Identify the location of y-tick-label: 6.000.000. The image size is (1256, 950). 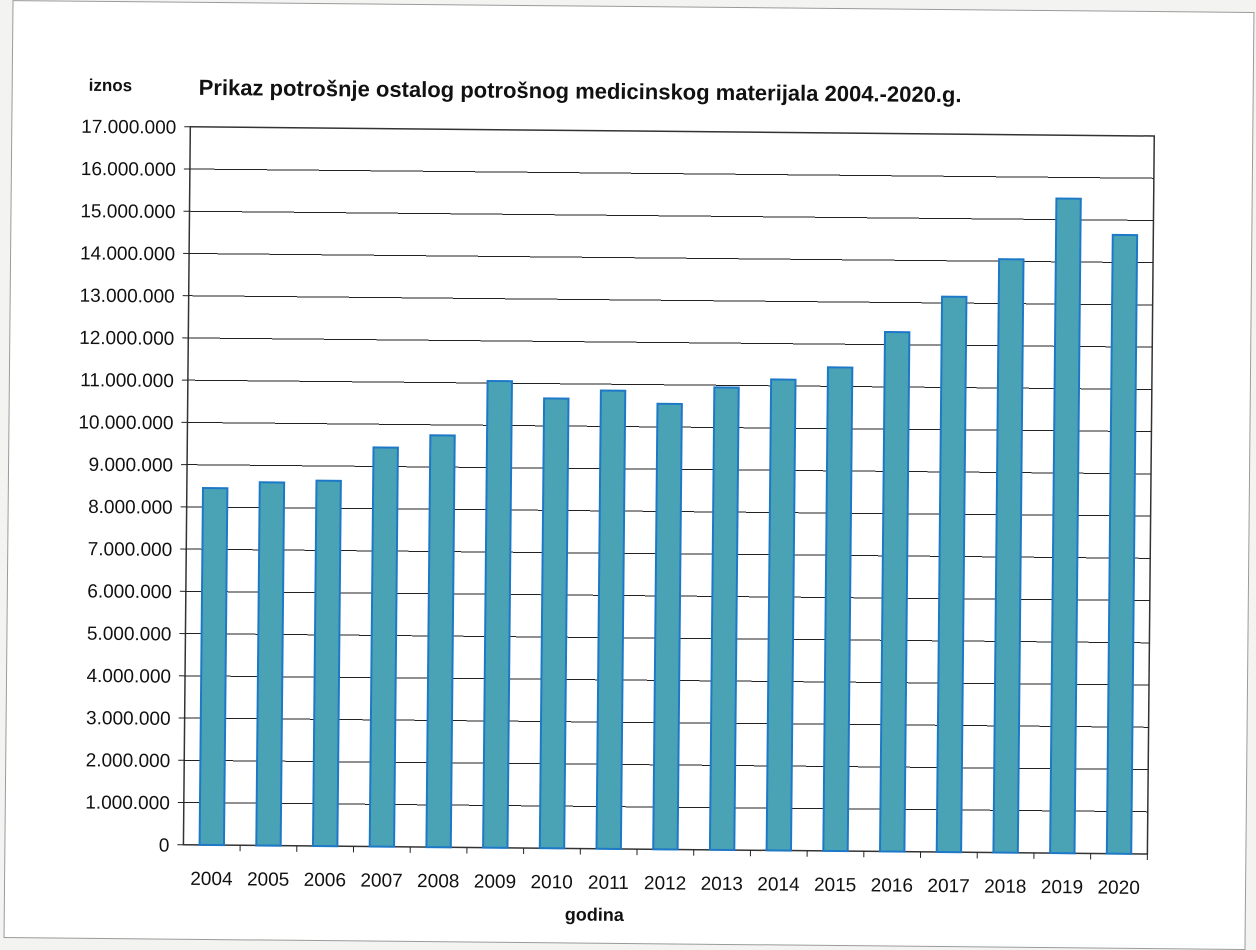
(129, 592).